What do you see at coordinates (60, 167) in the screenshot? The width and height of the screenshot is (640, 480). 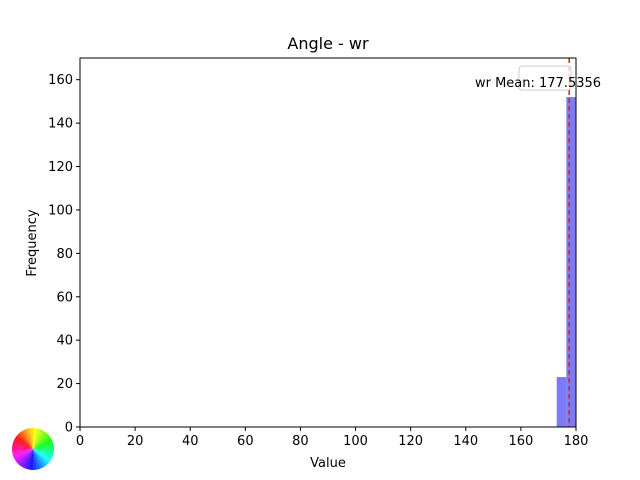 I see `y-tick-label-6: 120` at bounding box center [60, 167].